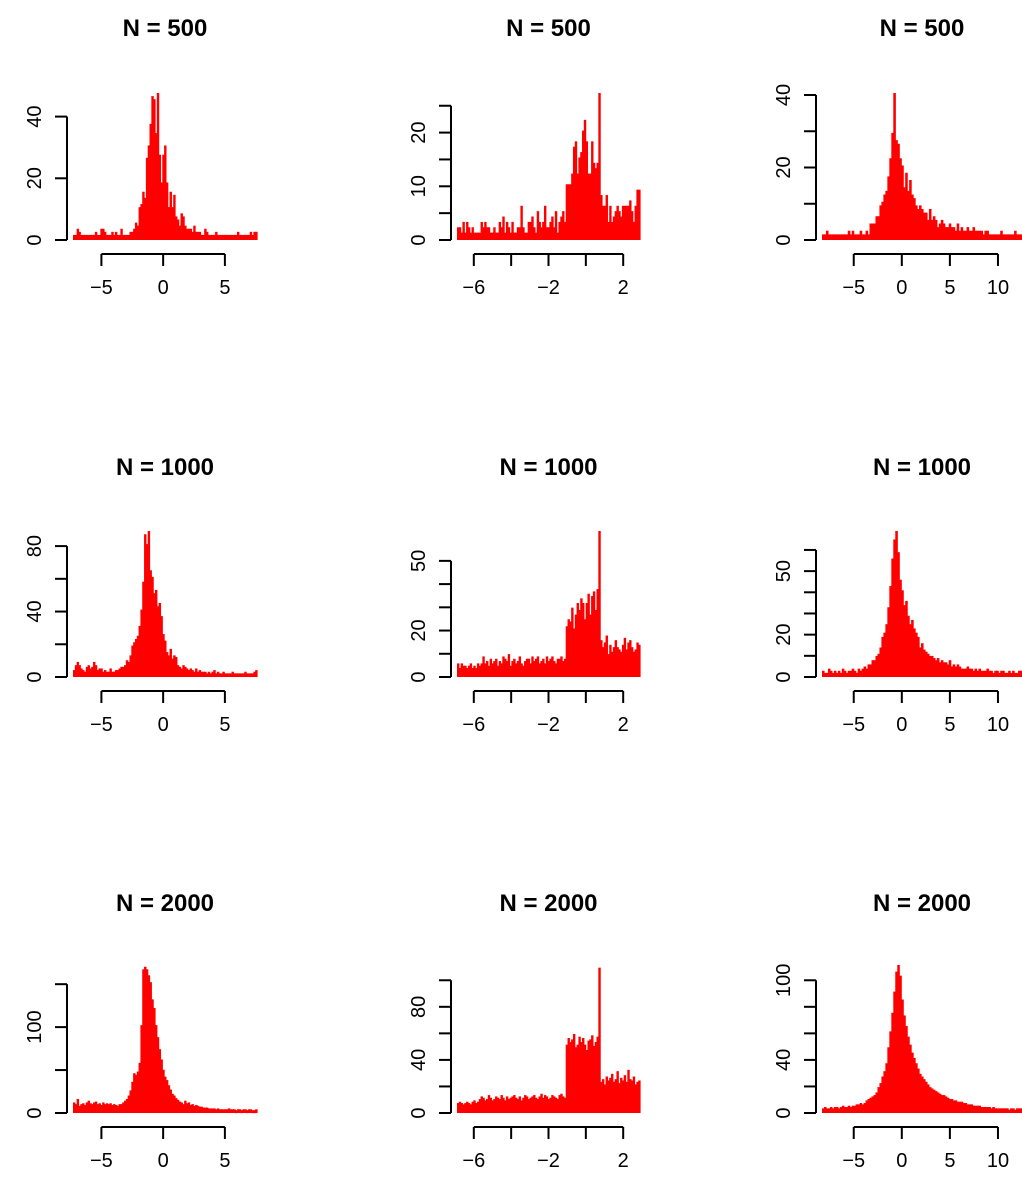 The height and width of the screenshot is (1179, 1022). I want to click on y-tick-label: 20, so click(35, 178).